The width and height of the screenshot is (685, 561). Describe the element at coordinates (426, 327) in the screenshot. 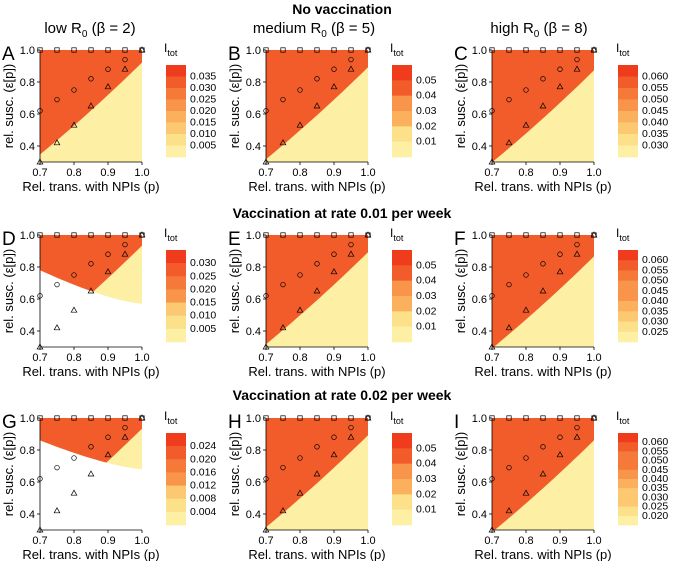

I see `legend-tick-label: 0.01` at that location.